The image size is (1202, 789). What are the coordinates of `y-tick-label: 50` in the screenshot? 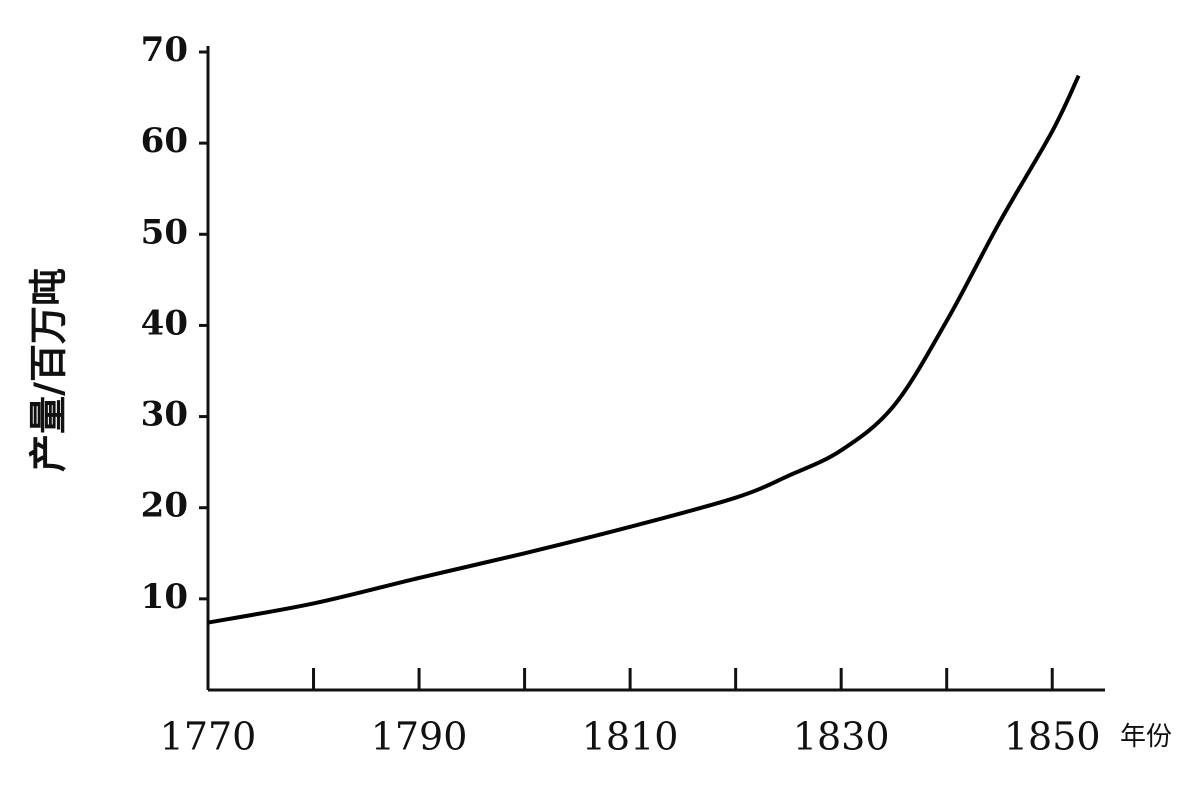 It's located at (164, 232).